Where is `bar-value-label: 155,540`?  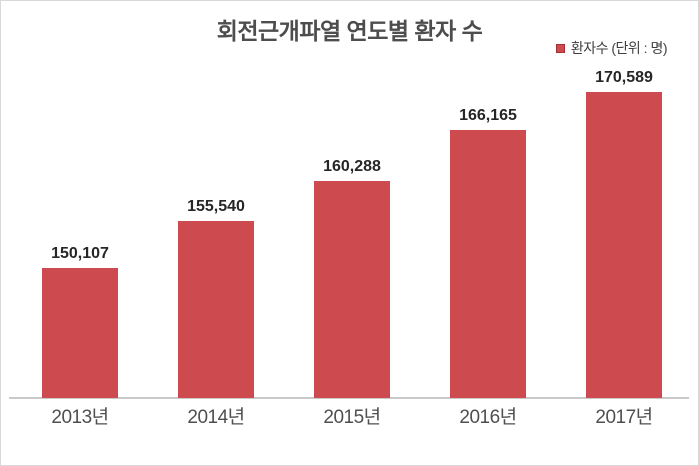
bar-value-label: 155,540 is located at coordinates (216, 206).